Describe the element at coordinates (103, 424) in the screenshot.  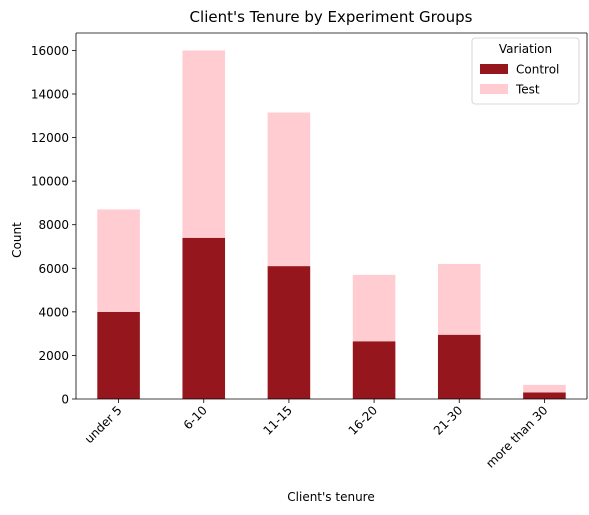
I see `x-tick-label: under 5` at that location.